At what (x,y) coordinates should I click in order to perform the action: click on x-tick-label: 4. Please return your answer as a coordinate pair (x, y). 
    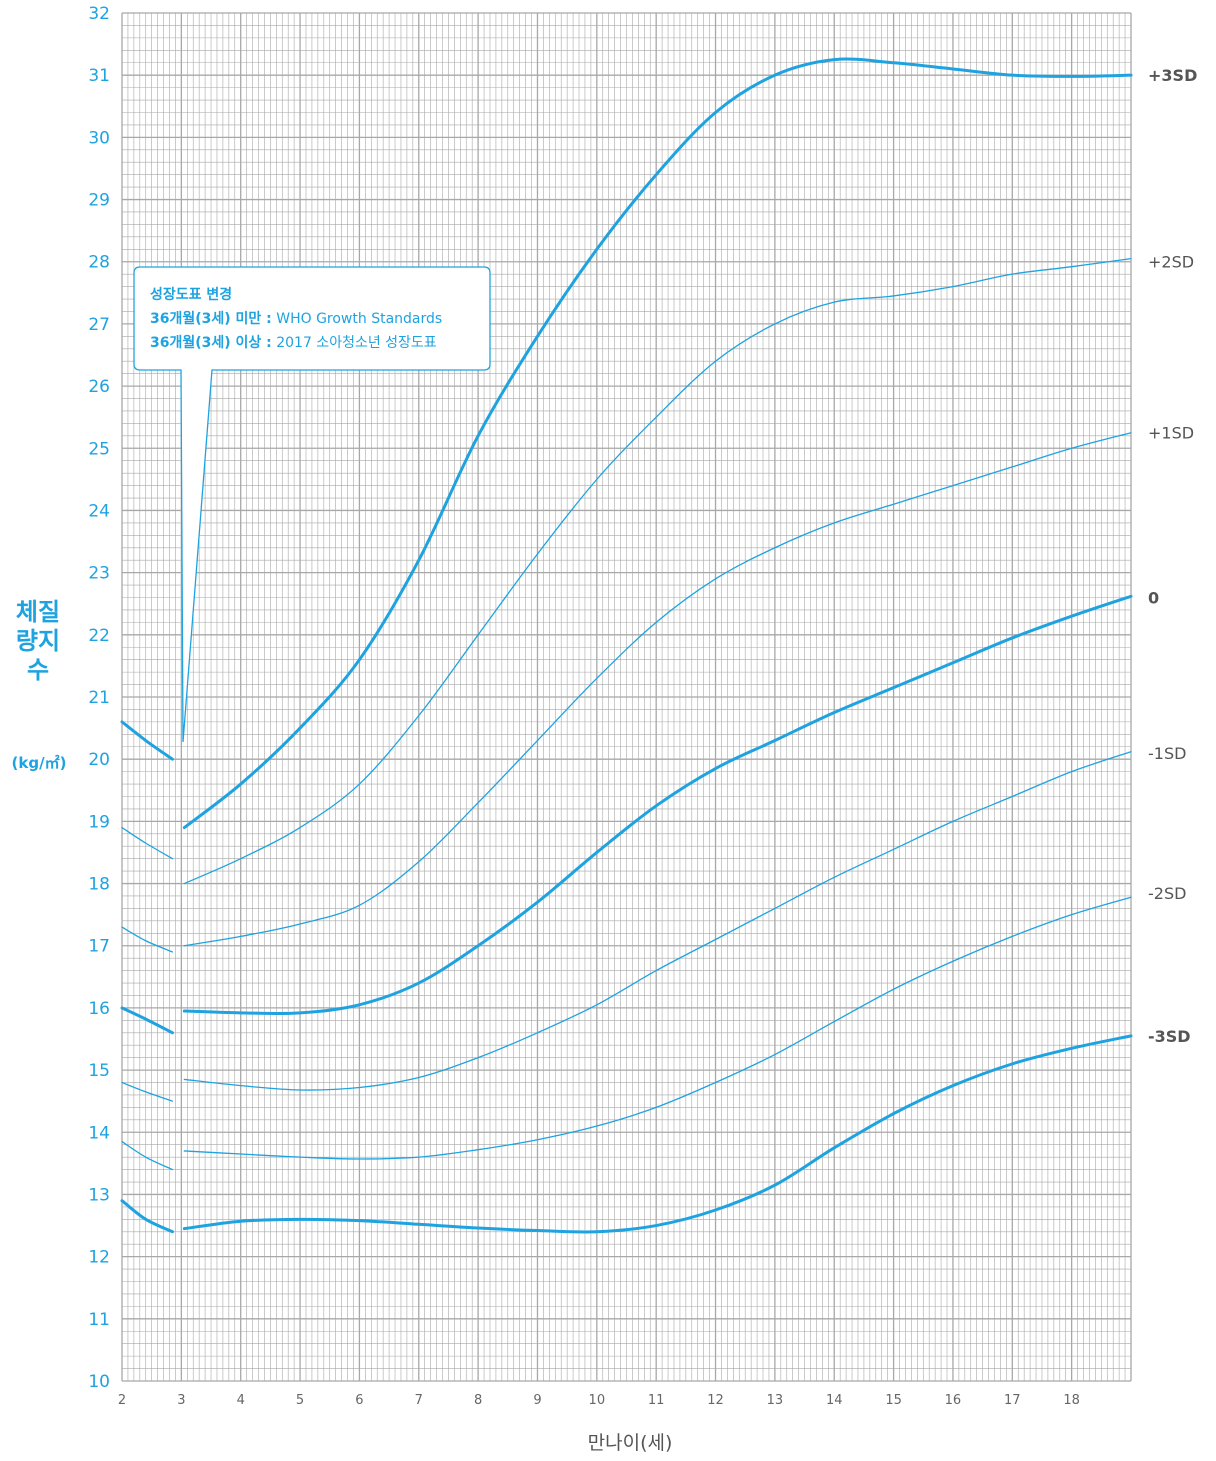
    Looking at the image, I should click on (241, 1400).